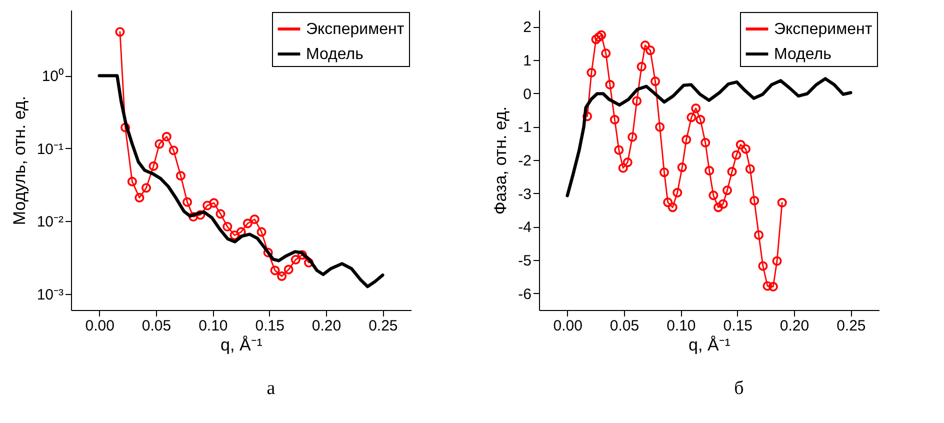  Describe the element at coordinates (525, 227) in the screenshot. I see `y-tick-label: -4` at that location.